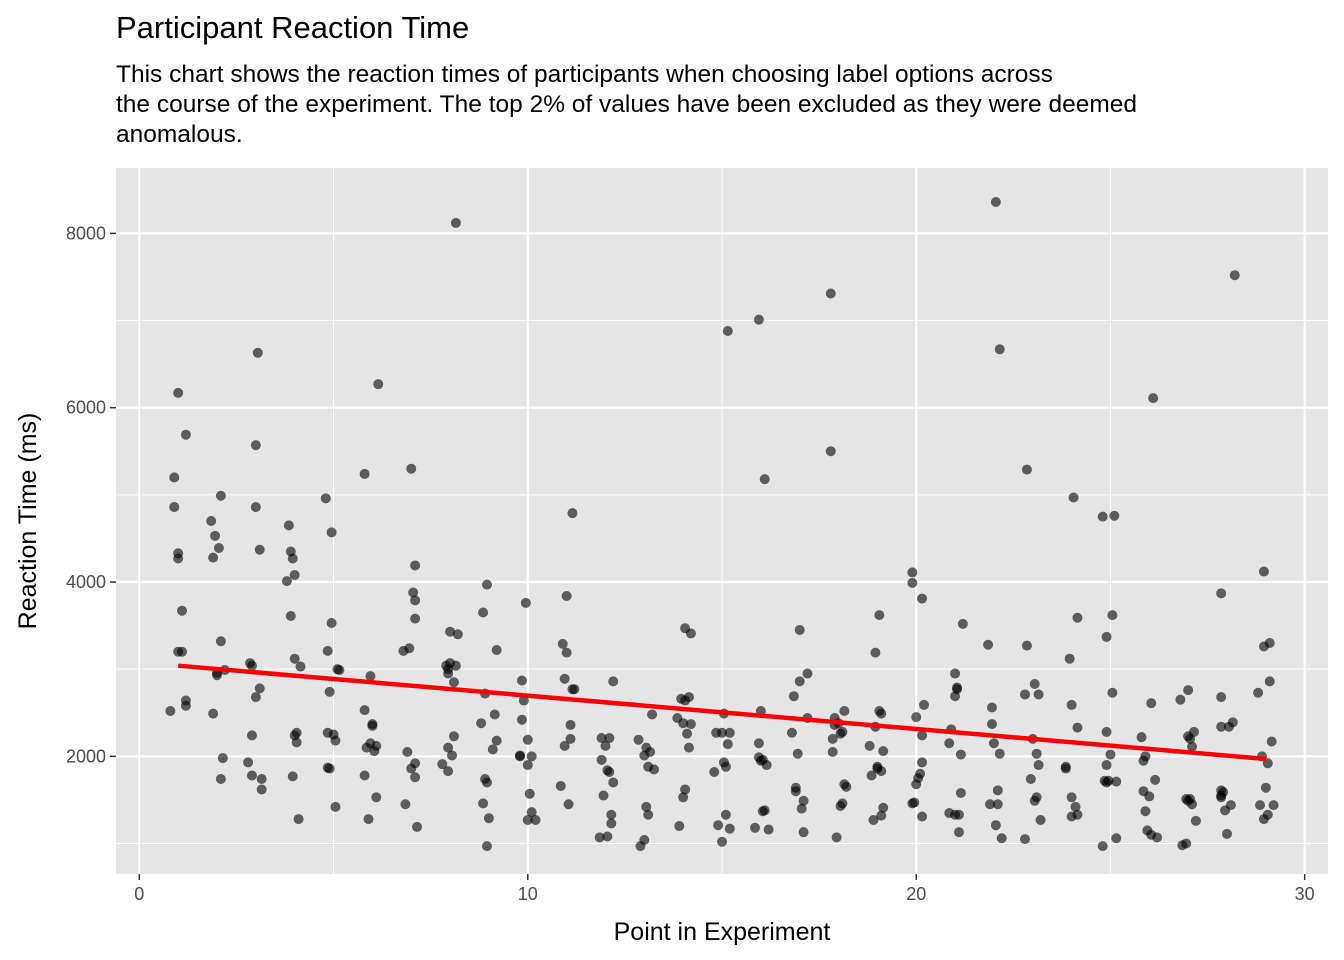  Describe the element at coordinates (86, 756) in the screenshot. I see `y-tick-label: 2000` at that location.